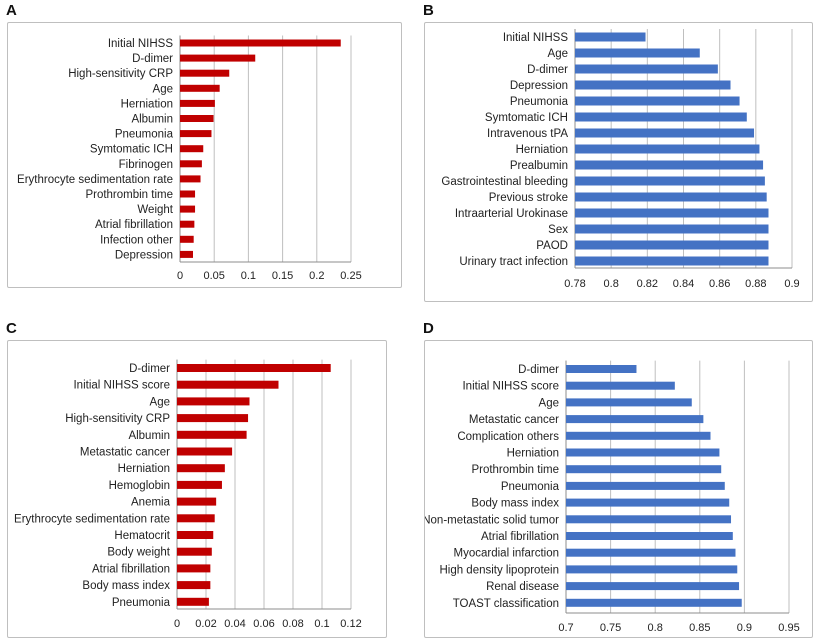  What do you see at coordinates (149, 436) in the screenshot?
I see `category-label: Albumin` at bounding box center [149, 436].